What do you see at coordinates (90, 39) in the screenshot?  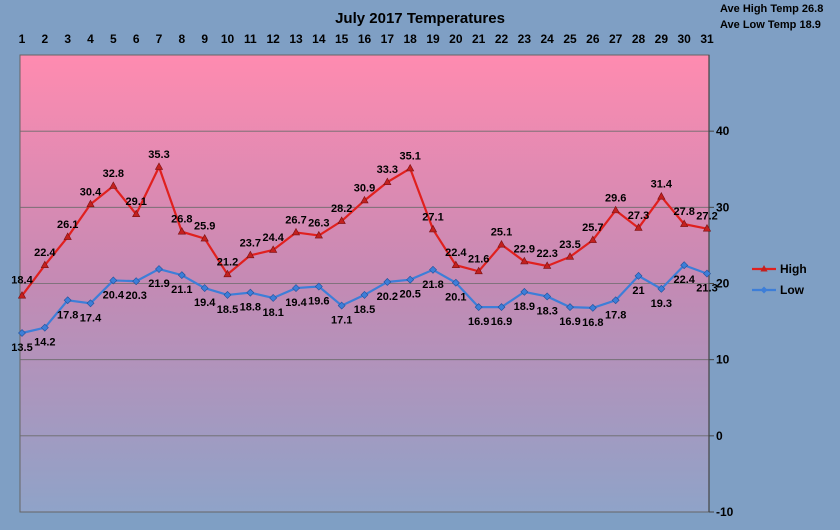 I see `x-tick-label: 4` at bounding box center [90, 39].